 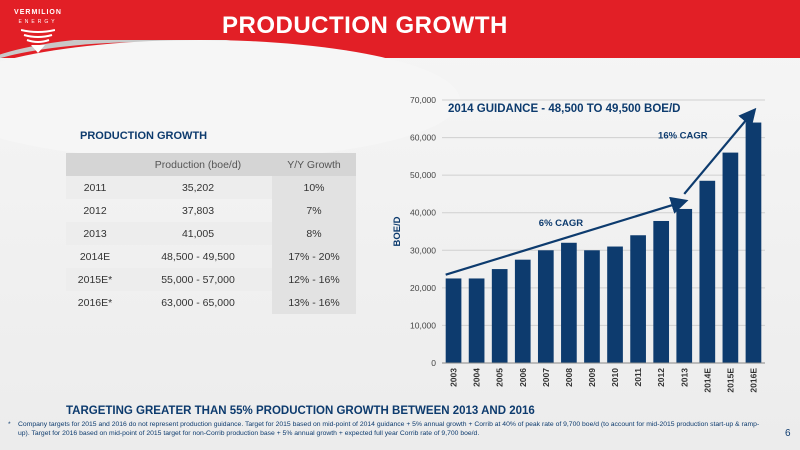 I want to click on bar-2005, so click(x=499, y=316).